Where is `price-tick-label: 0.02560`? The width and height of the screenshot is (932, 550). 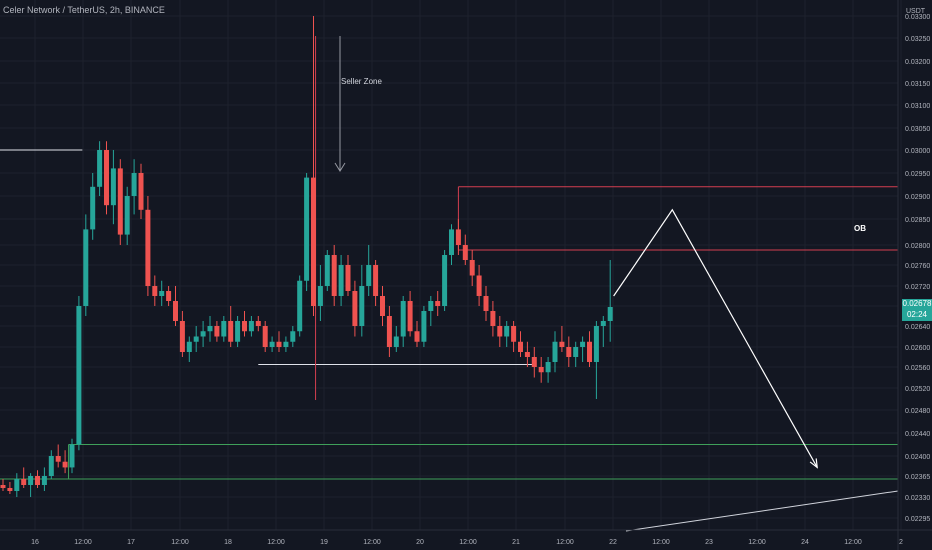
price-tick-label: 0.02560 is located at coordinates (917, 368).